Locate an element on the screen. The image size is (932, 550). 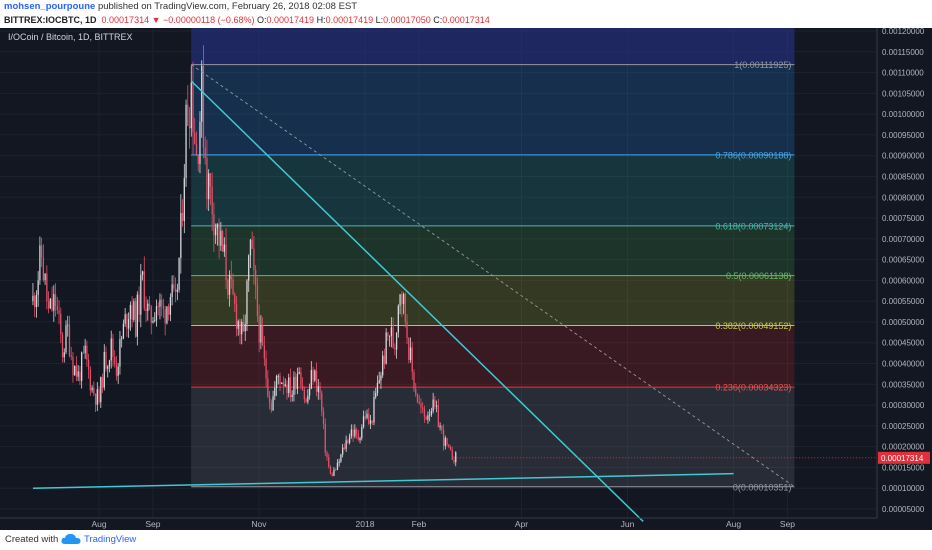
tradingview-cloud-icon is located at coordinates (71, 538).